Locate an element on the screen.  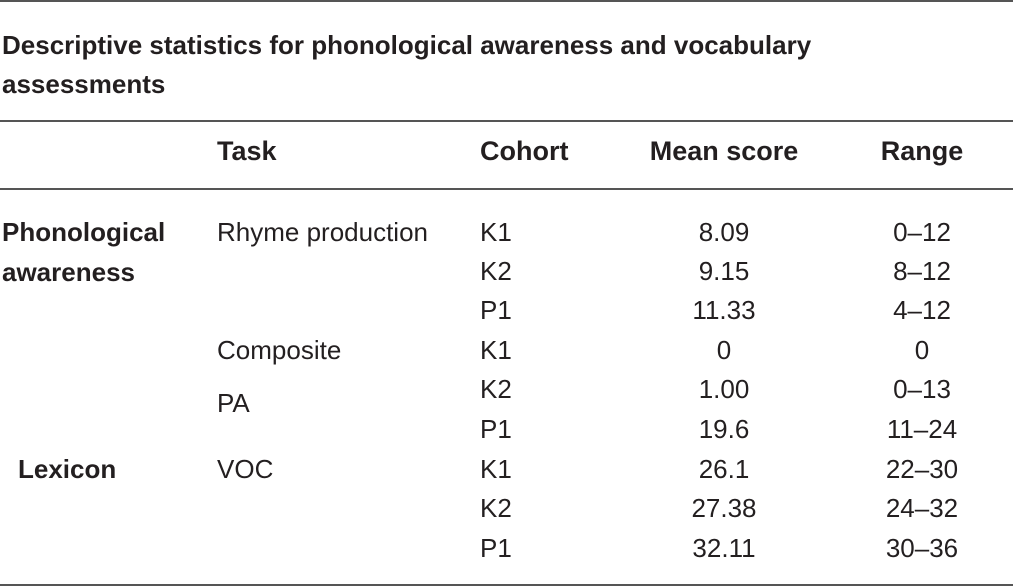
caption-rule is located at coordinates (506, 121).